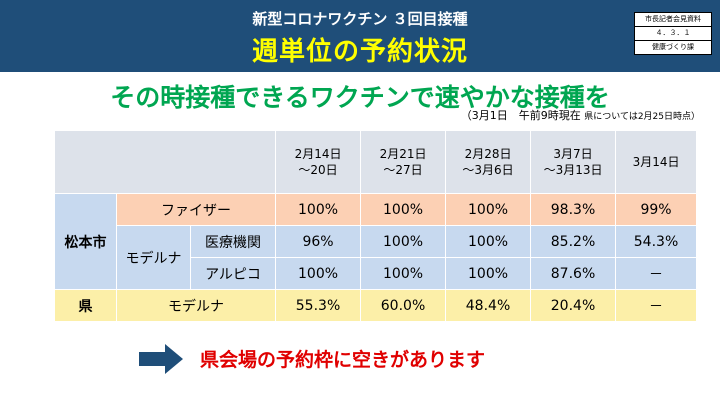 The height and width of the screenshot is (405, 720). I want to click on week-start: 3月7日, so click(573, 154).